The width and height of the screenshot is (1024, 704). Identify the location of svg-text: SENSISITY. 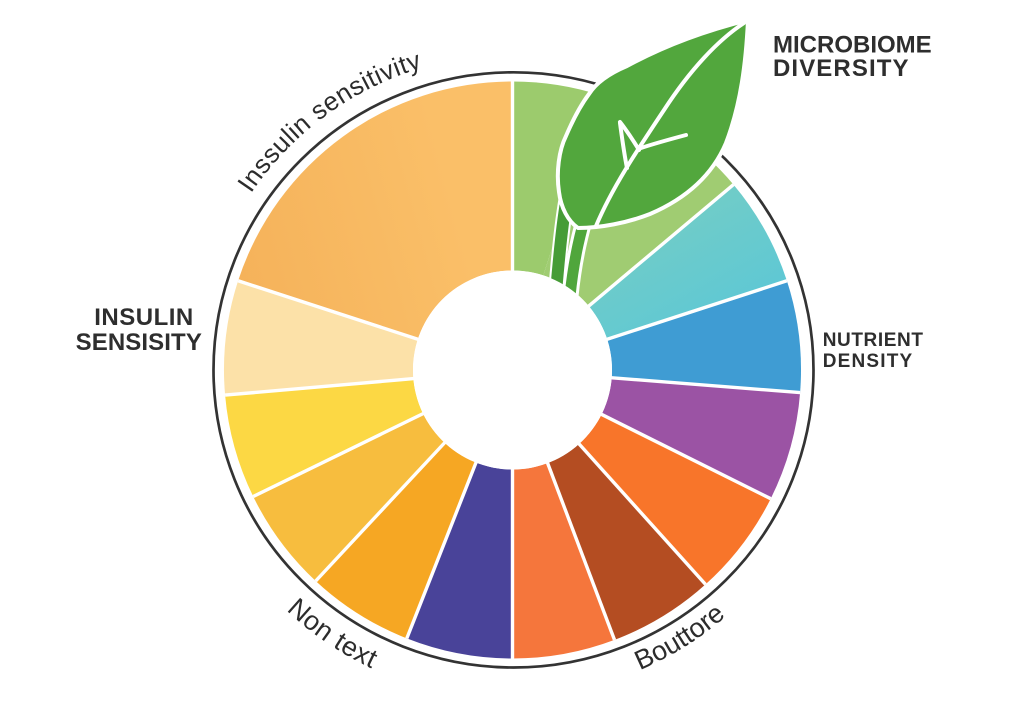
(139, 342).